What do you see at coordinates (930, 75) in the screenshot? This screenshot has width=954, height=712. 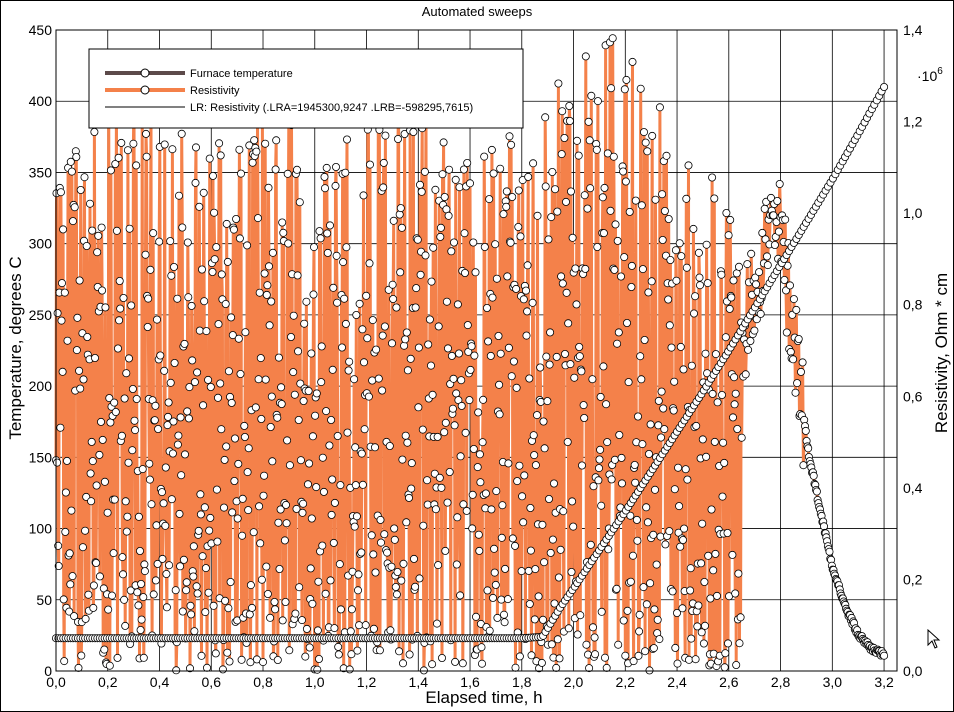 I see `right-axis-multiplier: ·106` at bounding box center [930, 75].